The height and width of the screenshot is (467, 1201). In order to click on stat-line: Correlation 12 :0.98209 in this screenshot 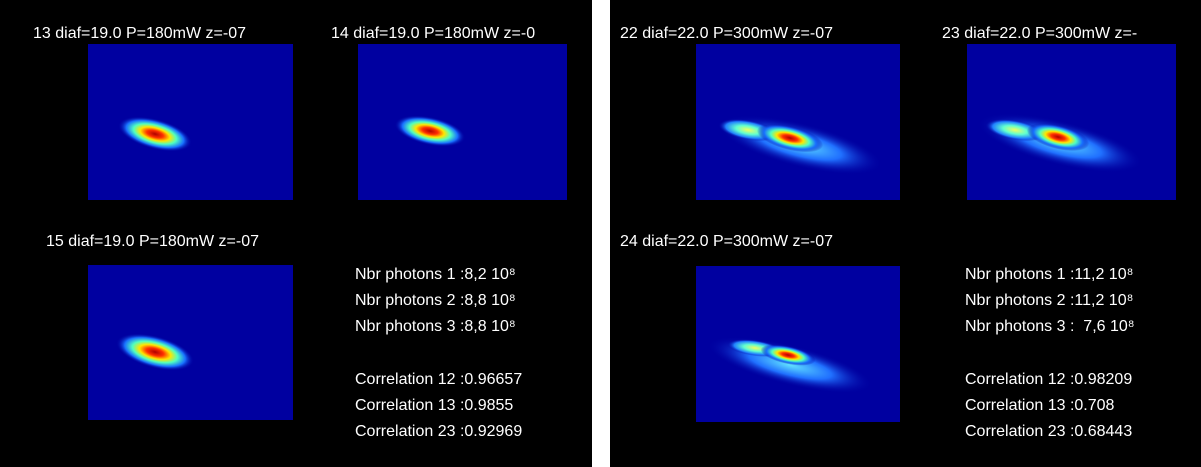, I will do `click(1048, 379)`.